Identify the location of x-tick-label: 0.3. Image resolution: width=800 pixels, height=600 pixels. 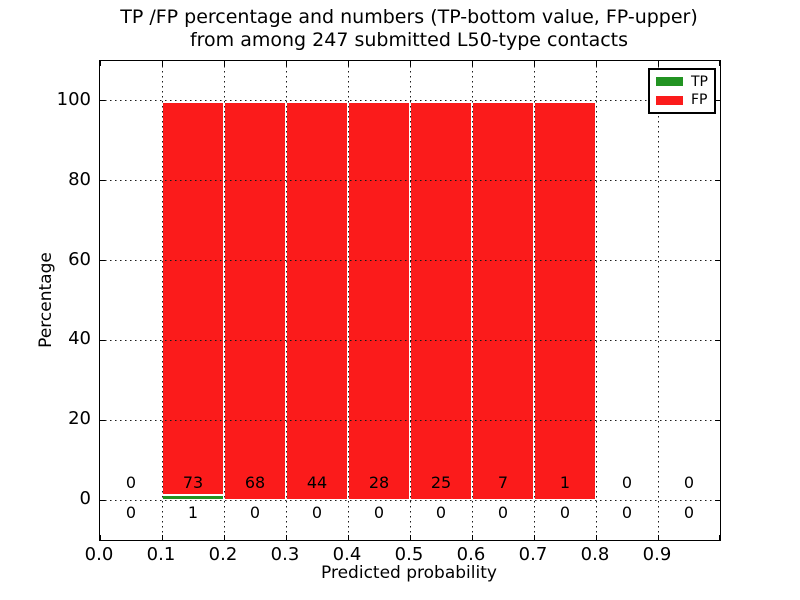
(285, 554).